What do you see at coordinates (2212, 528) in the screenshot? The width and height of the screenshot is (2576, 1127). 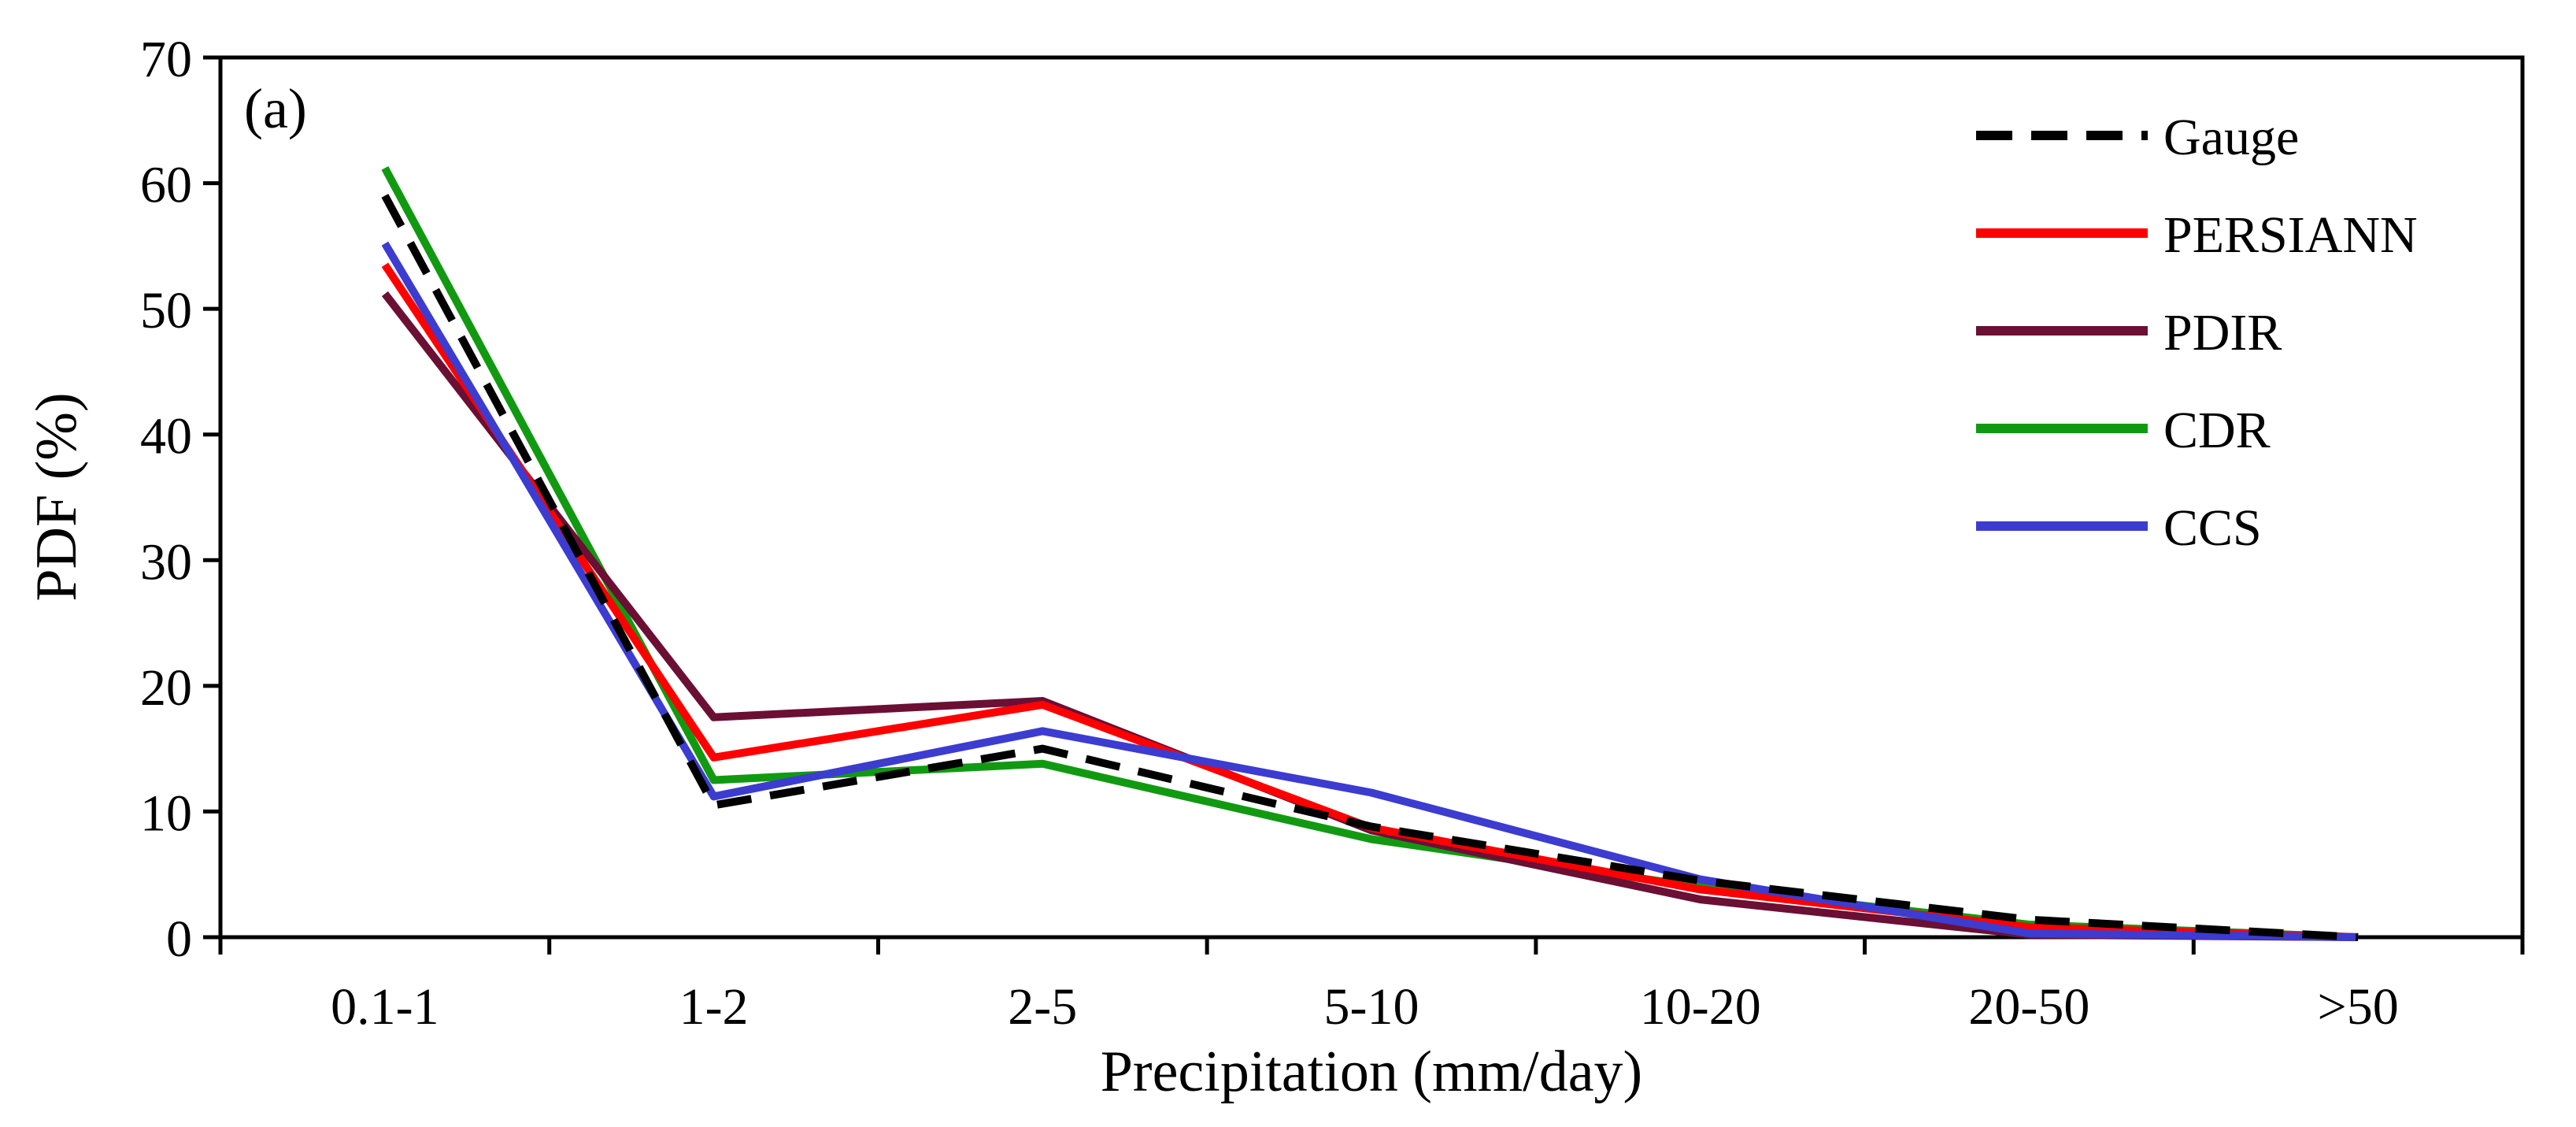 I see `legend-label-ccs: CCS` at bounding box center [2212, 528].